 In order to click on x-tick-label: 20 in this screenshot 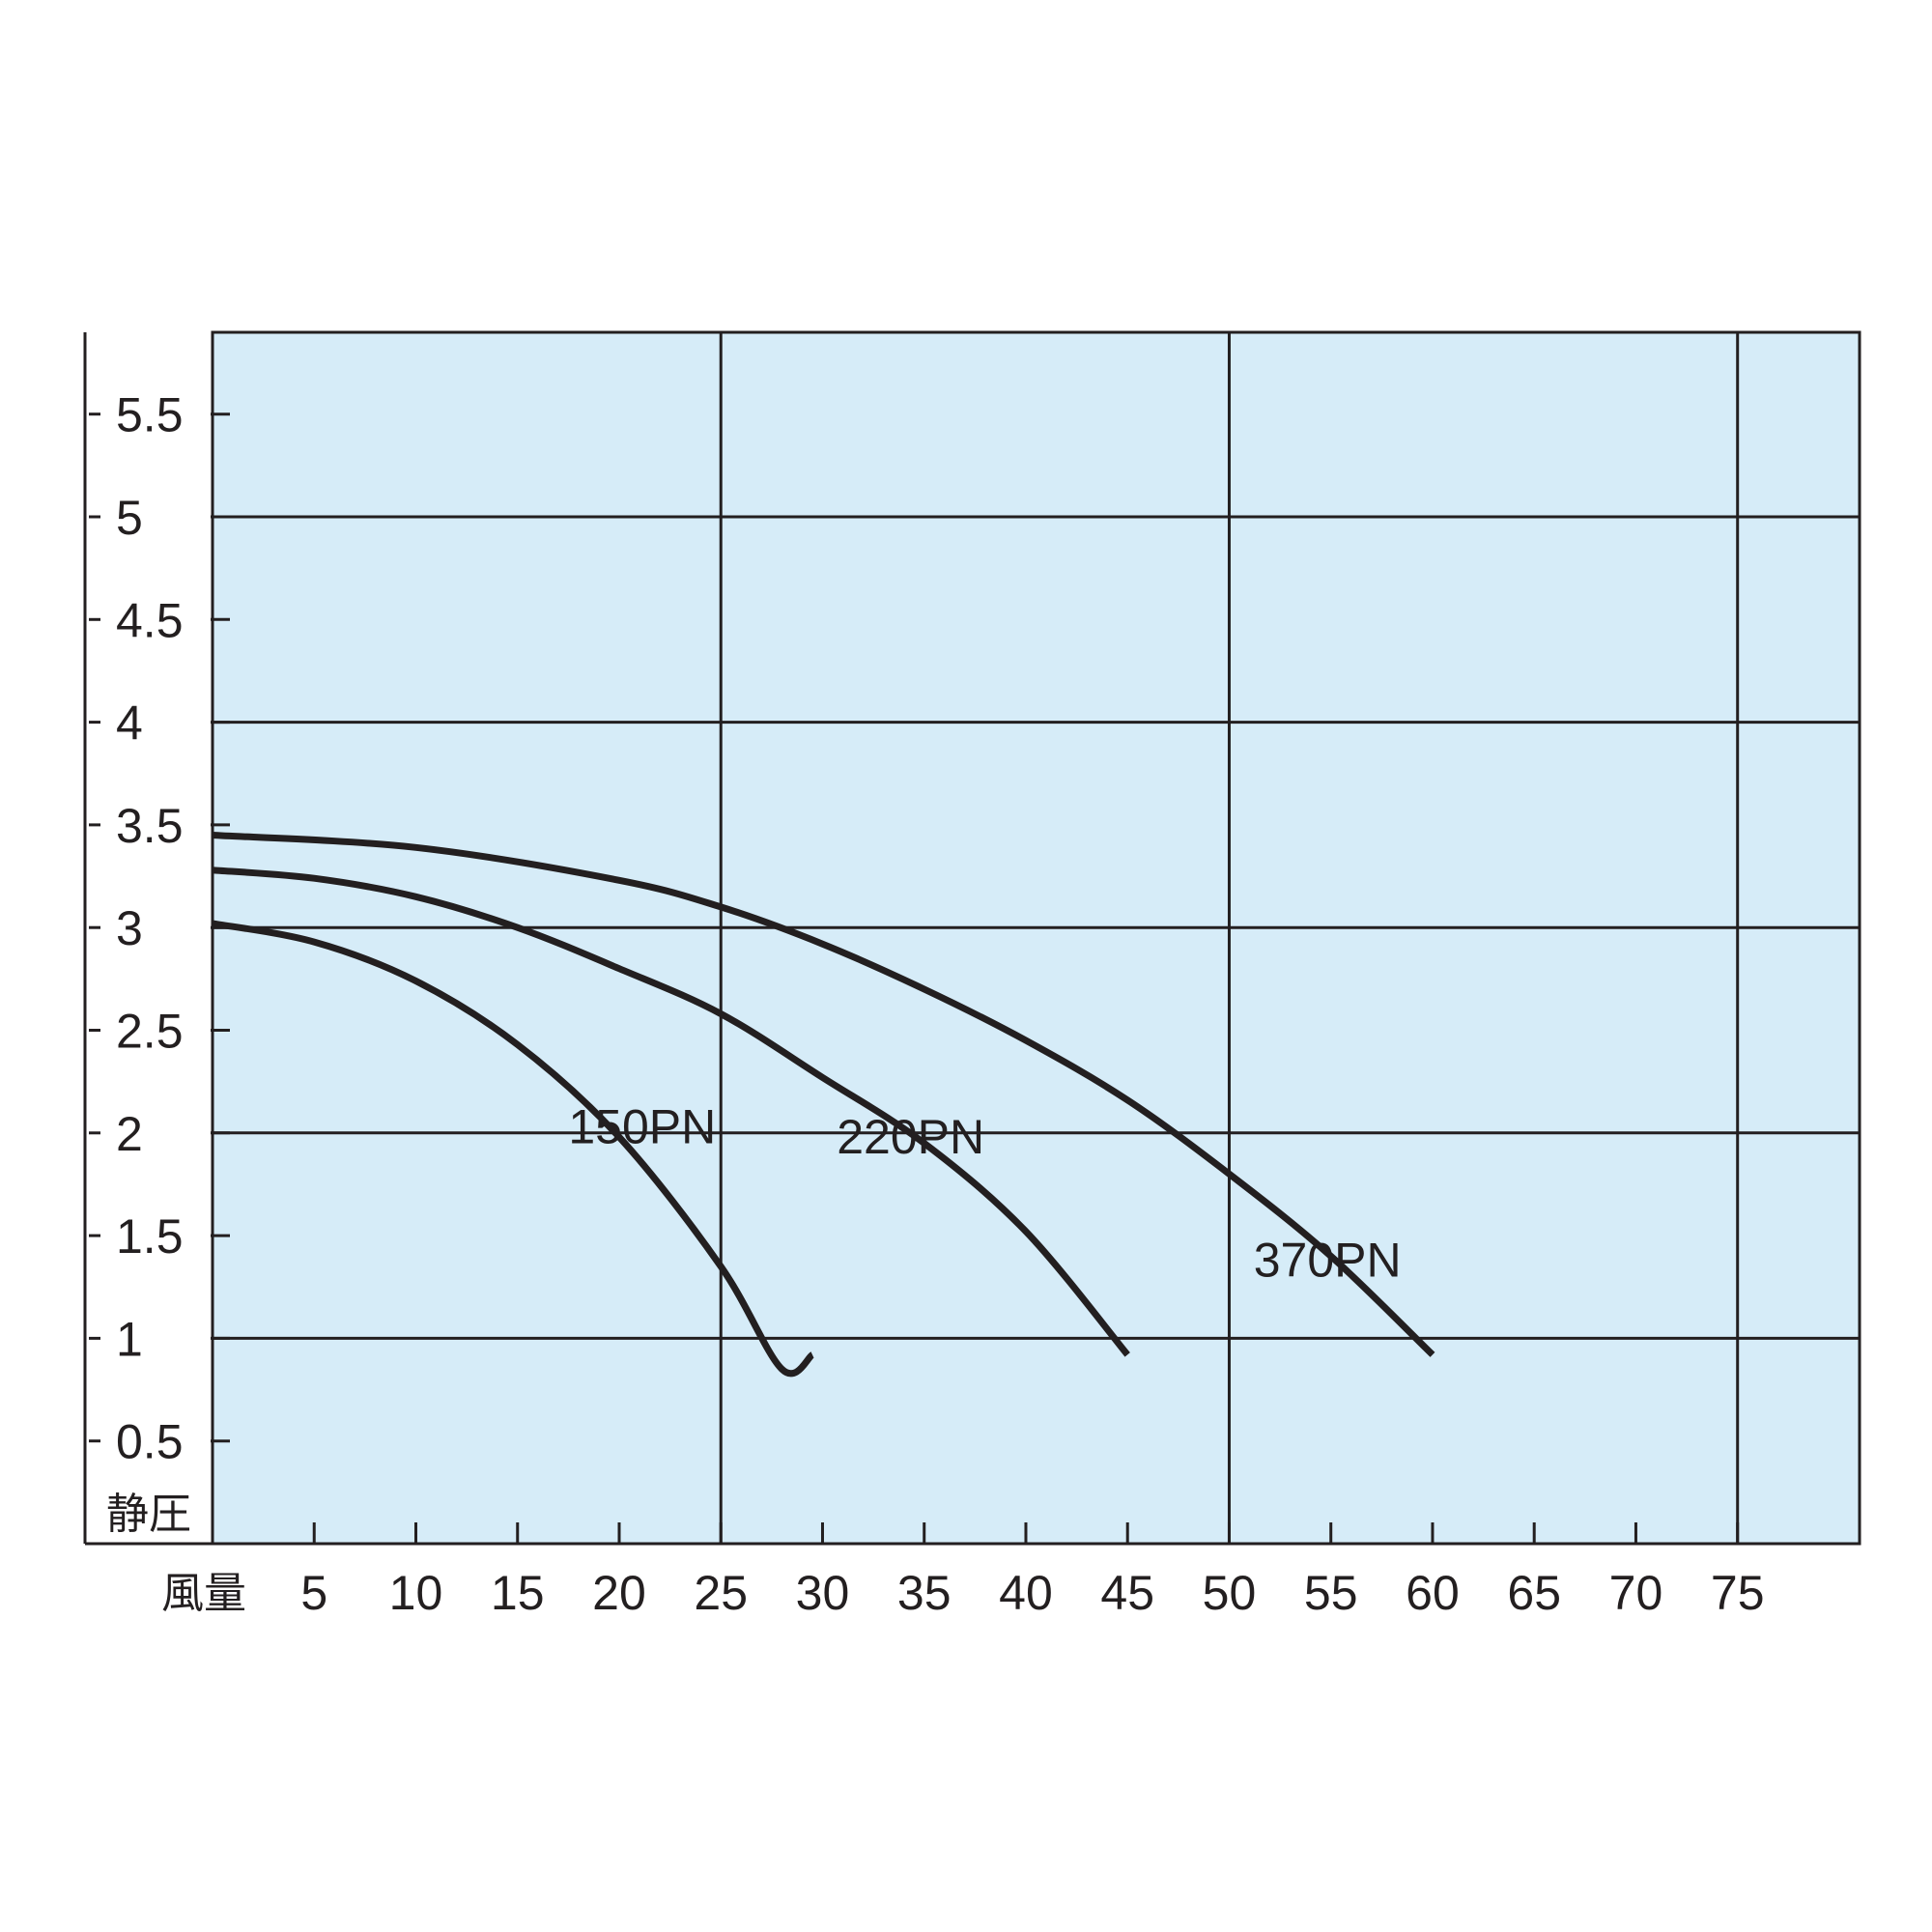, I will do `click(619, 1593)`.